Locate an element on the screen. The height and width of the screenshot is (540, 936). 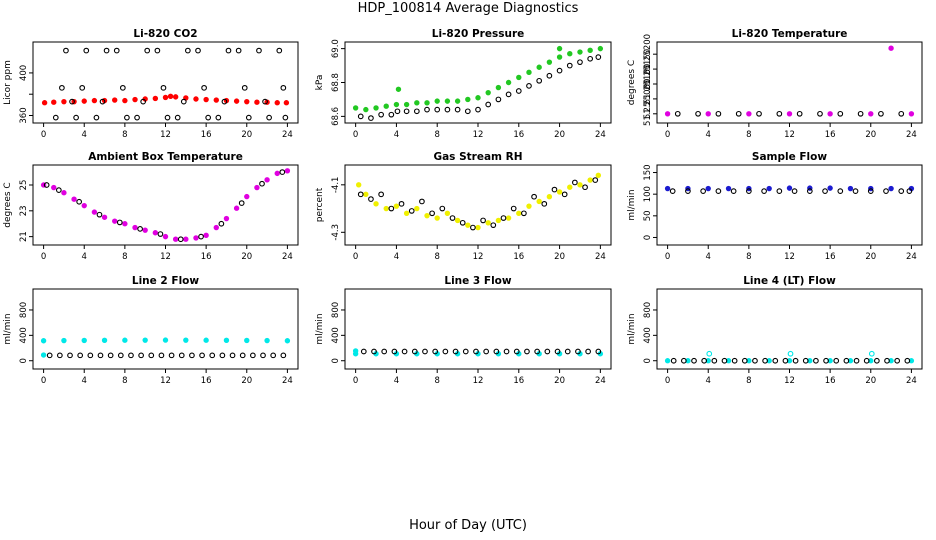
panel-title: Sample Flow is located at coordinates (789, 157).